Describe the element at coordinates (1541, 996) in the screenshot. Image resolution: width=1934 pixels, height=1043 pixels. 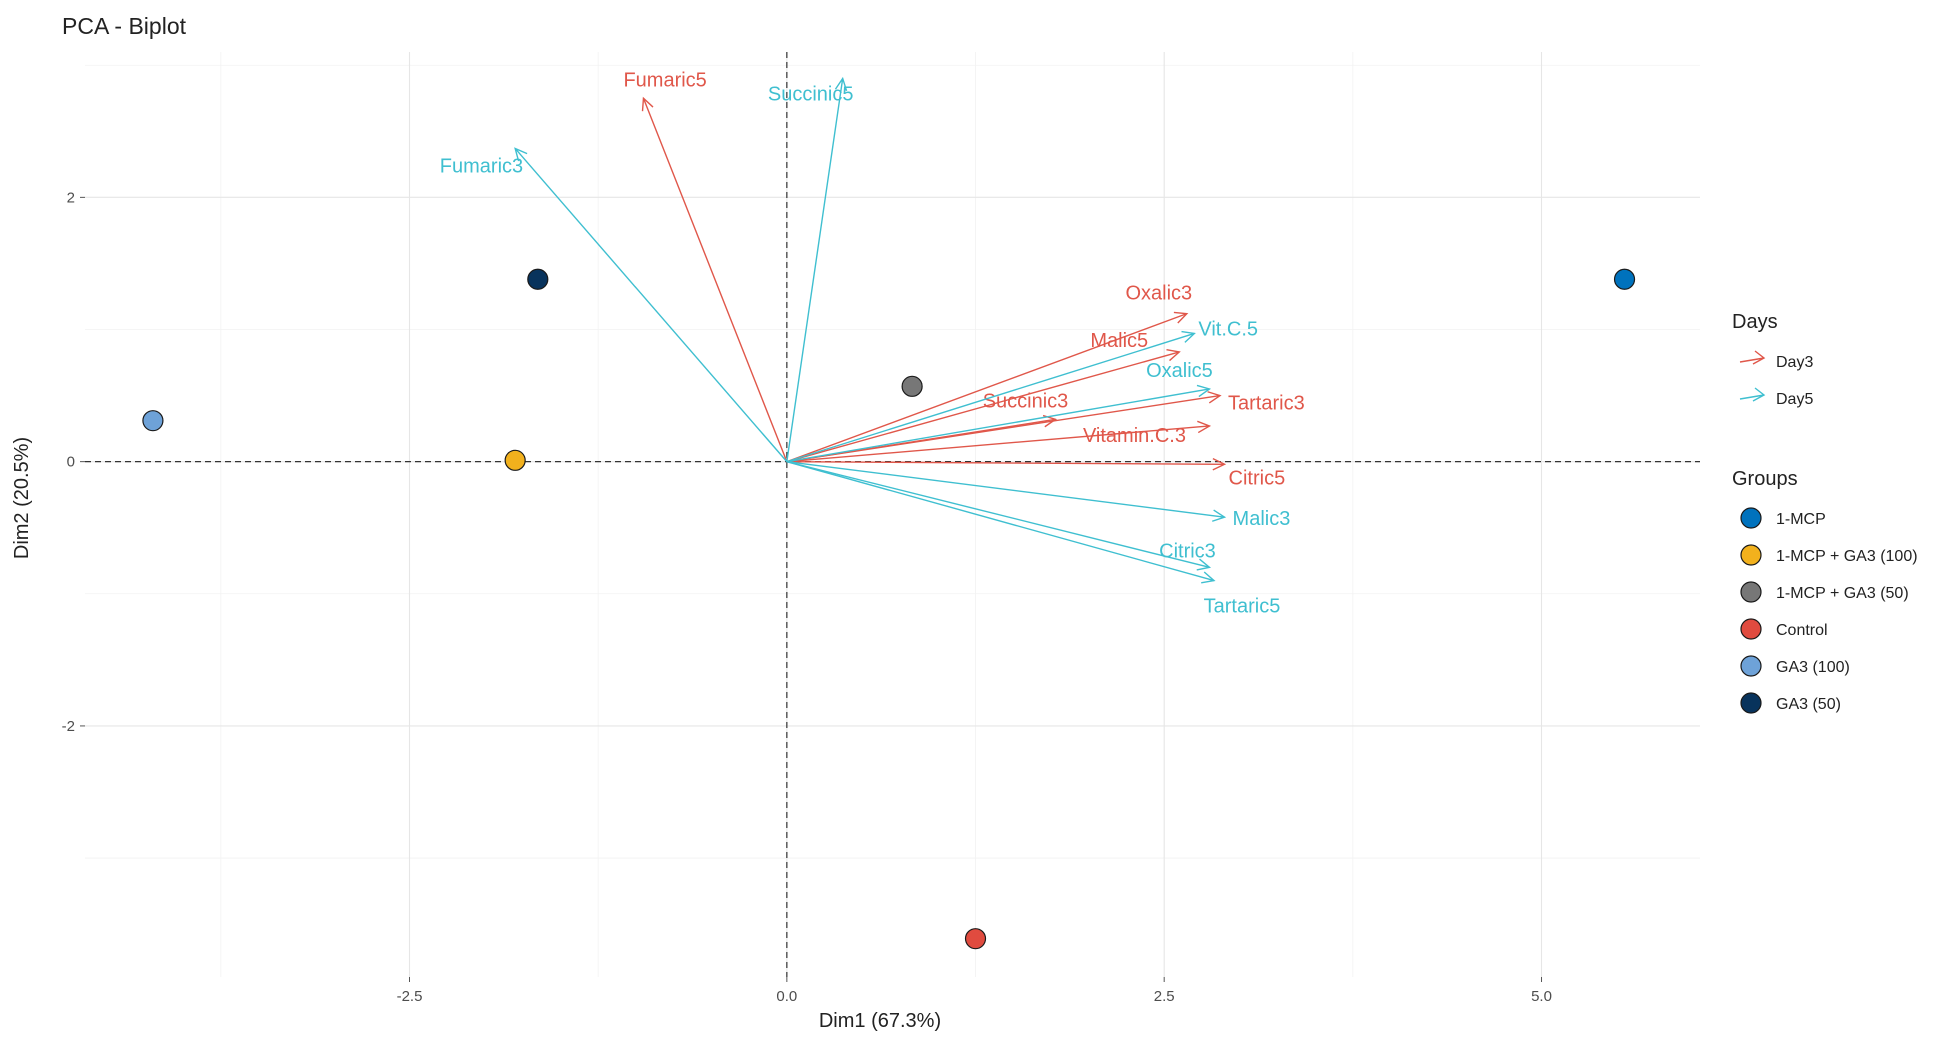
I see `x-tick-label: 5.0` at that location.